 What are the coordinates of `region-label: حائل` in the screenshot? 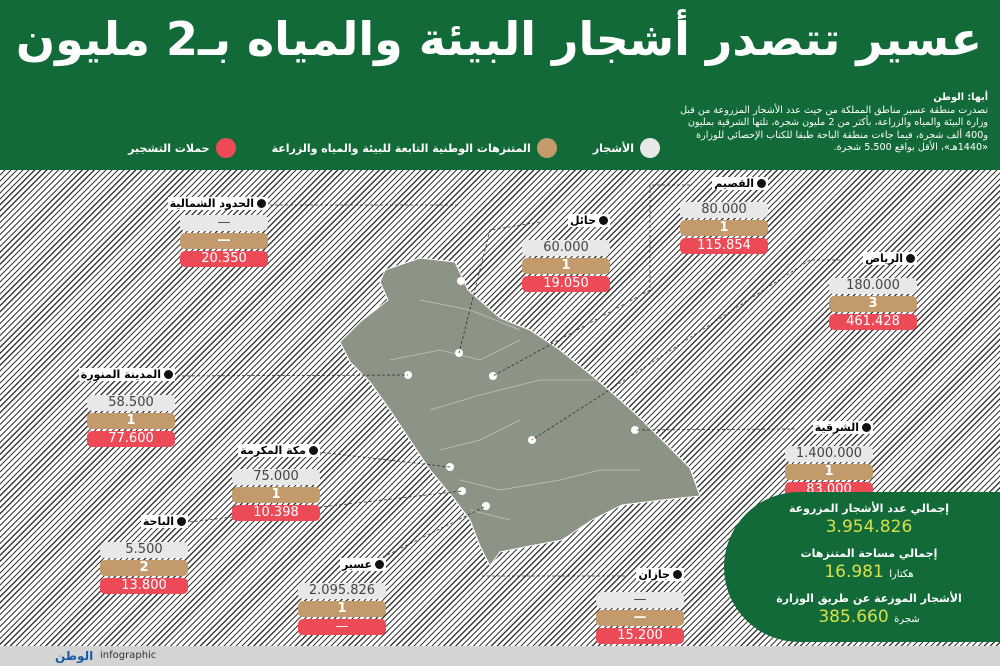 It's located at (588, 220).